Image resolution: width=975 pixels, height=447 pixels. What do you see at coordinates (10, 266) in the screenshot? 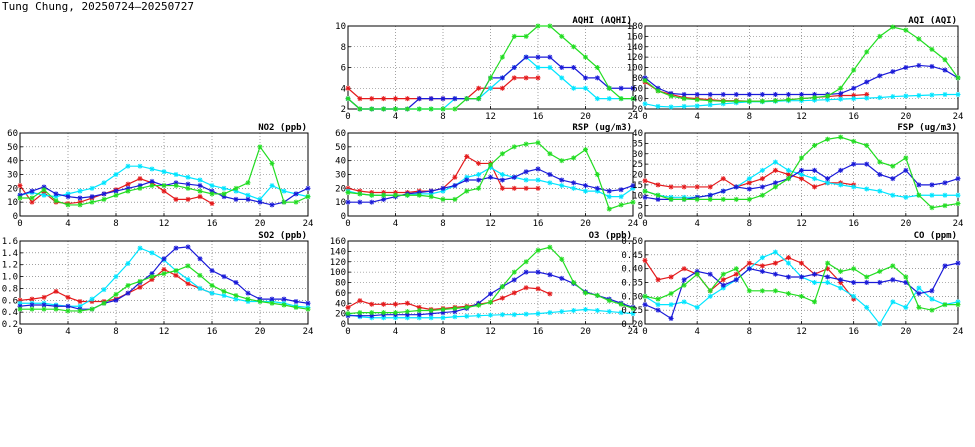
I see `y-tick-label: 1.2` at bounding box center [10, 266].